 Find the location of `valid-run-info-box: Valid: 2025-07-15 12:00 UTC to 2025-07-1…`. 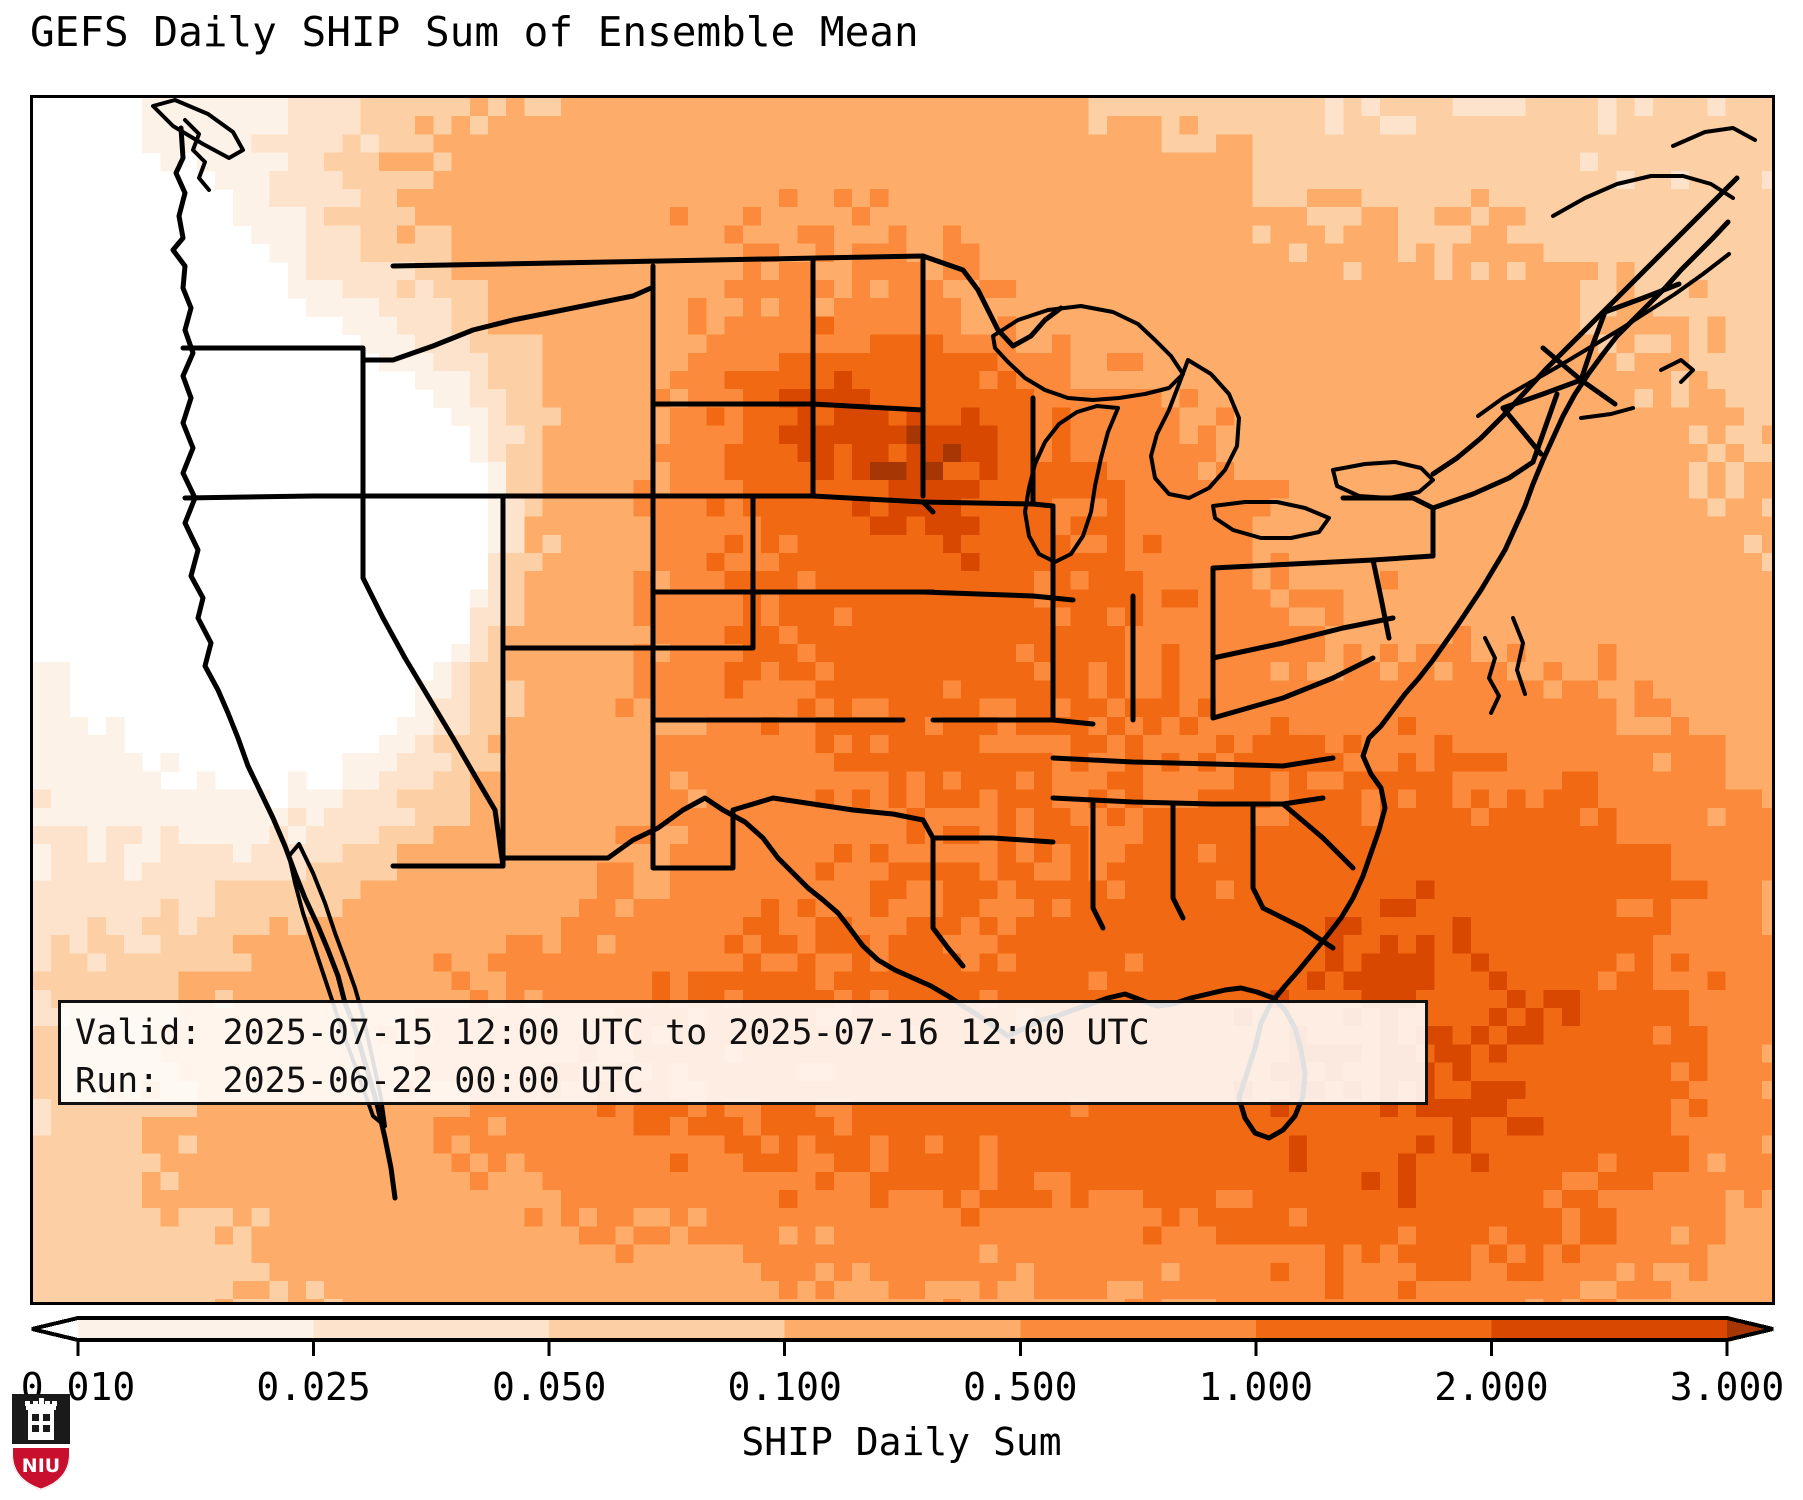

valid-run-info-box: Valid: 2025-07-15 12:00 UTC to 2025-07-1… is located at coordinates (743, 1052).